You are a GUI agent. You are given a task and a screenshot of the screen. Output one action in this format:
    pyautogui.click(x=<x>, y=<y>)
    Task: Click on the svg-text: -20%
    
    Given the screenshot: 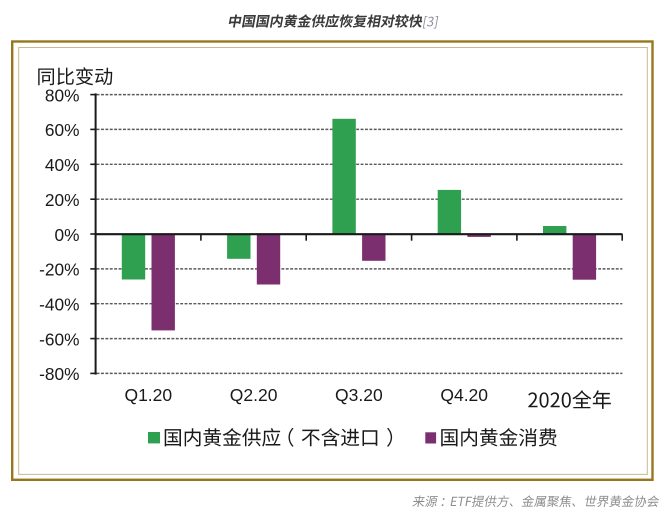 What is the action you would take?
    pyautogui.click(x=59, y=270)
    